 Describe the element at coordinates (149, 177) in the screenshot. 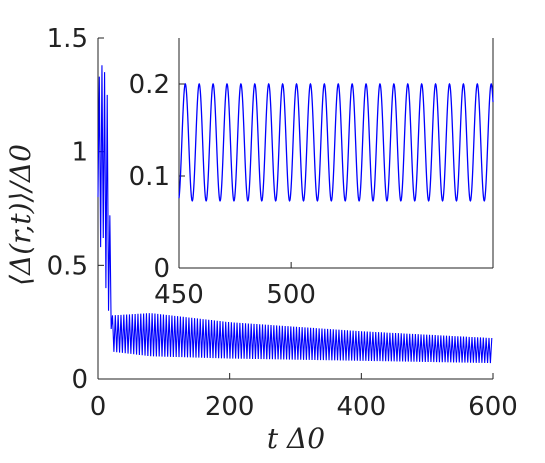

I see `inset-y-tick-label: 0.1` at that location.